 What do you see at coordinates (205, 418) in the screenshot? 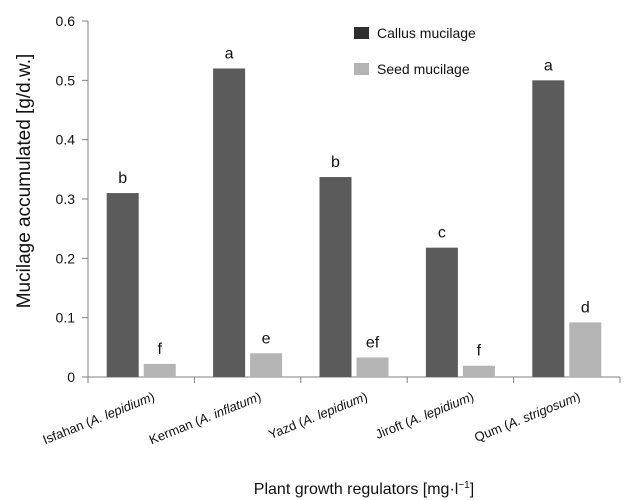
I see `x-tick-label: Kerman (A. inflatum)` at bounding box center [205, 418].